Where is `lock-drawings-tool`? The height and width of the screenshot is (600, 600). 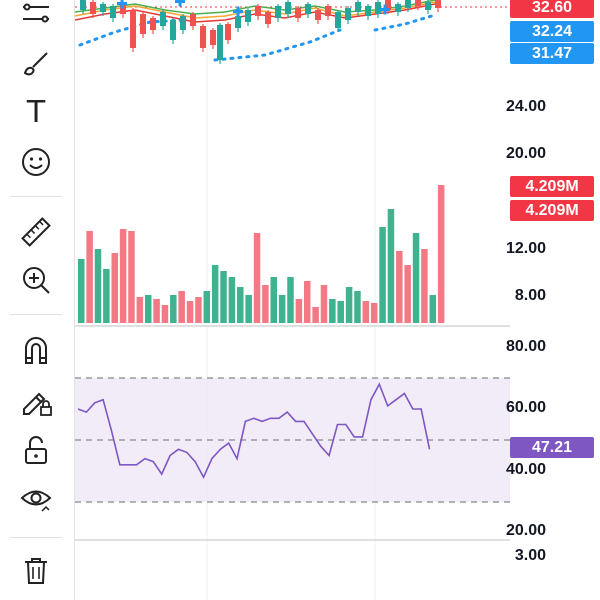
lock-drawings-tool is located at coordinates (36, 400).